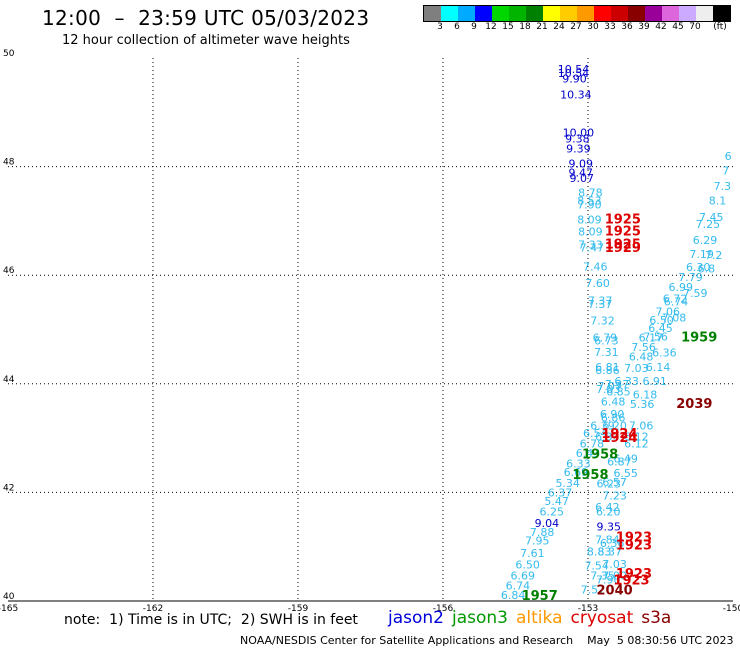 This screenshot has width=740, height=650. What do you see at coordinates (542, 532) in the screenshot?
I see `wave-height-label: 7.88` at bounding box center [542, 532].